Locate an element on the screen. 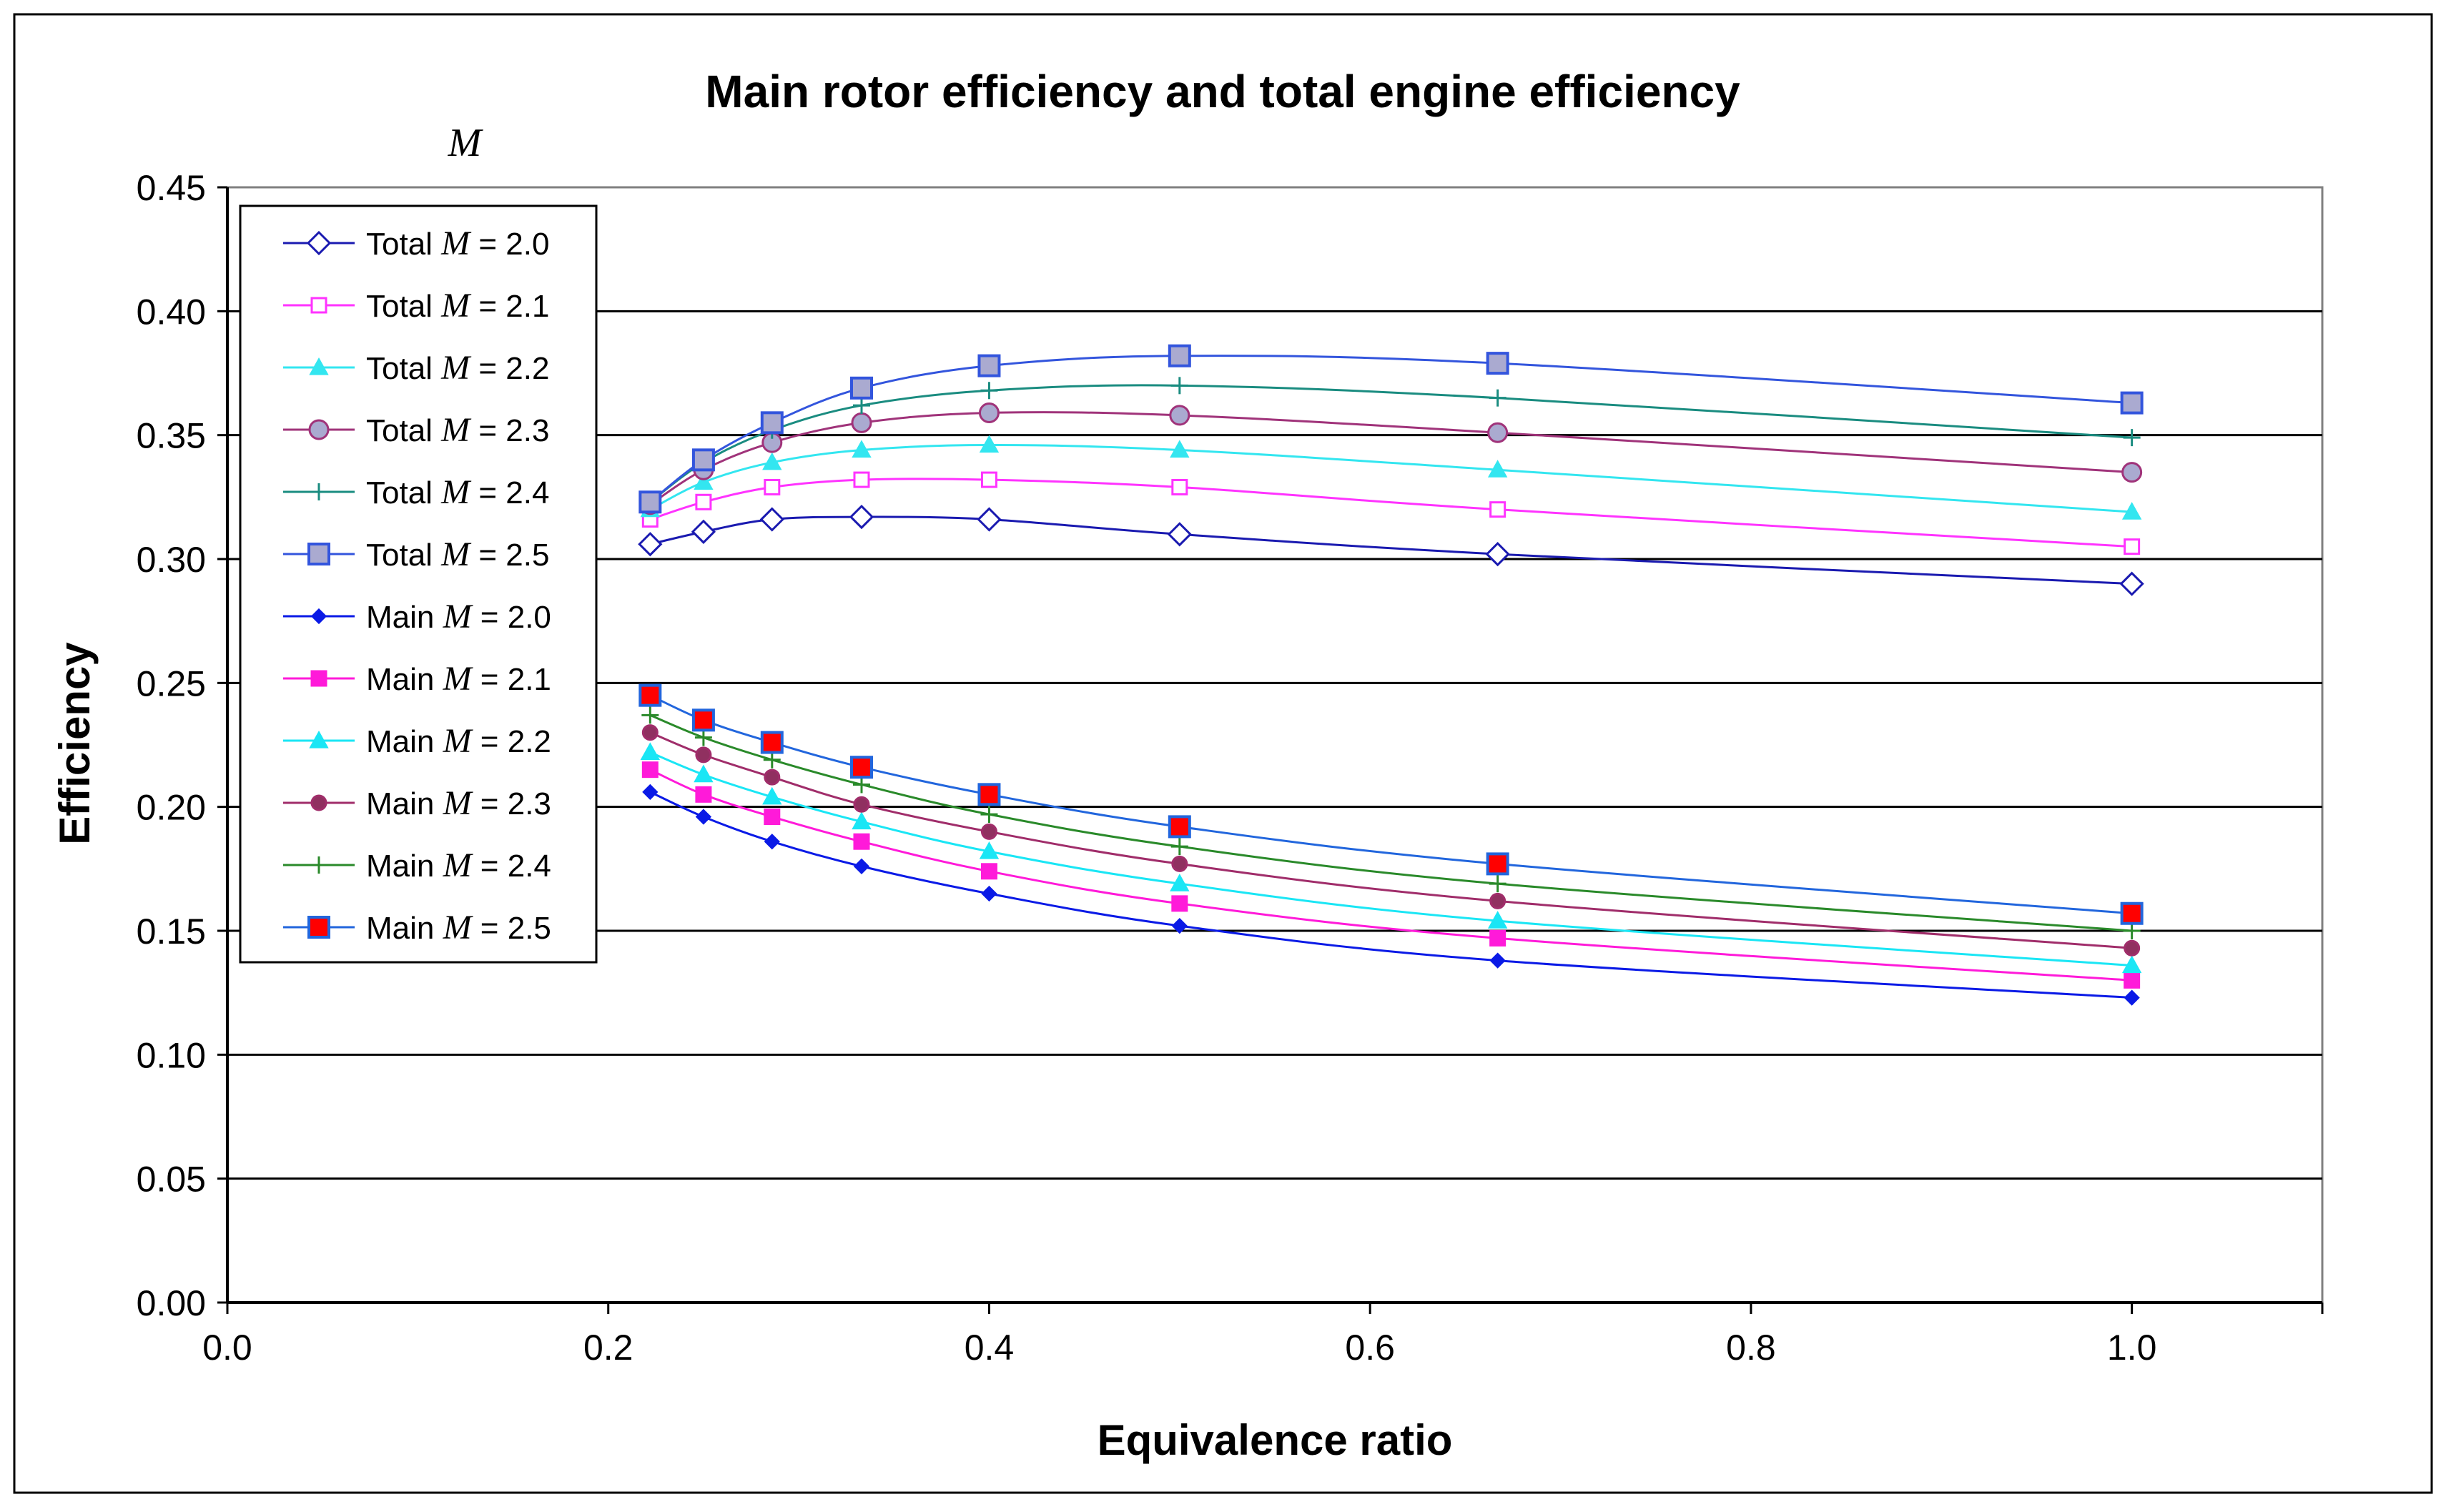 This screenshot has height=1512, width=2446. legend-item: Main M = 2.0 is located at coordinates (417, 617).